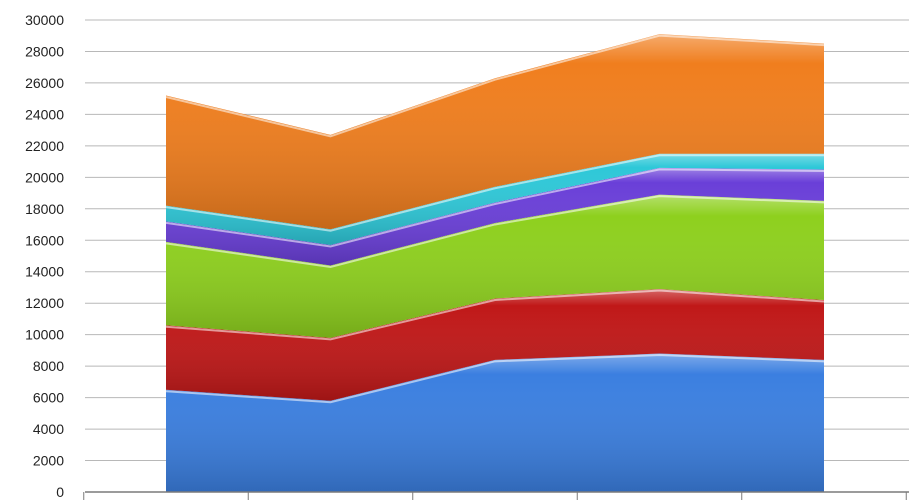  Describe the element at coordinates (44, 20) in the screenshot. I see `y-tick-label: 30000` at that location.